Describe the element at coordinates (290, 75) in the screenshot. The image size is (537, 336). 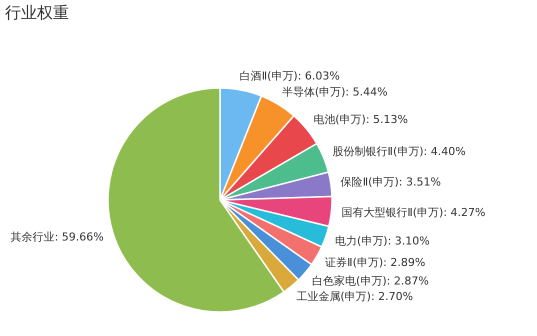
I see `slice-label: 白酒Ⅱ(申万): 6.03%` at that location.